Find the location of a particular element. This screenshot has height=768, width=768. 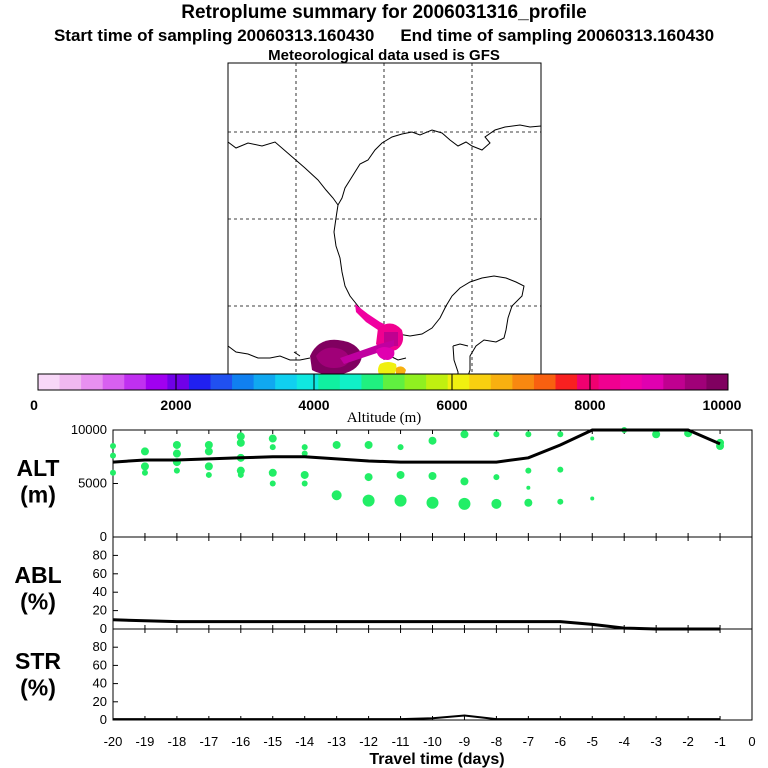

colorbar-tick-10000: 10000 is located at coordinates (722, 405).